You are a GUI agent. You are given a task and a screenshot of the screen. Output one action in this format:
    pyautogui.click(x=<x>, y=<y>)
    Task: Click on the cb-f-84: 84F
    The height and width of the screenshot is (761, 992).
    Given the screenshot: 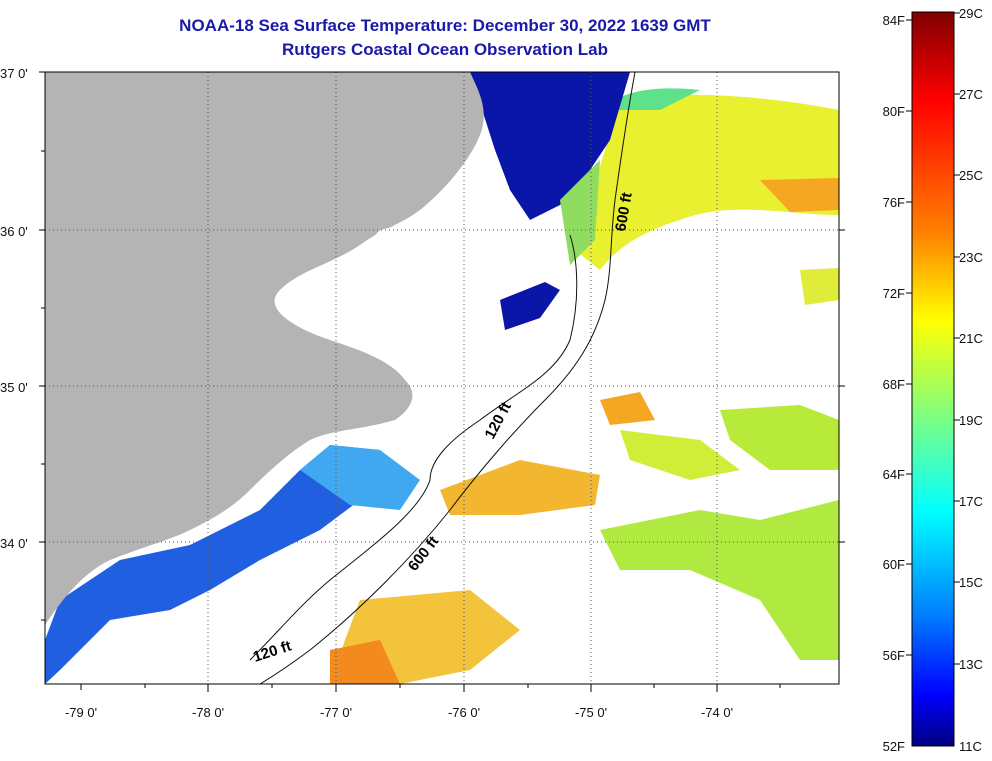 What is the action you would take?
    pyautogui.click(x=894, y=20)
    